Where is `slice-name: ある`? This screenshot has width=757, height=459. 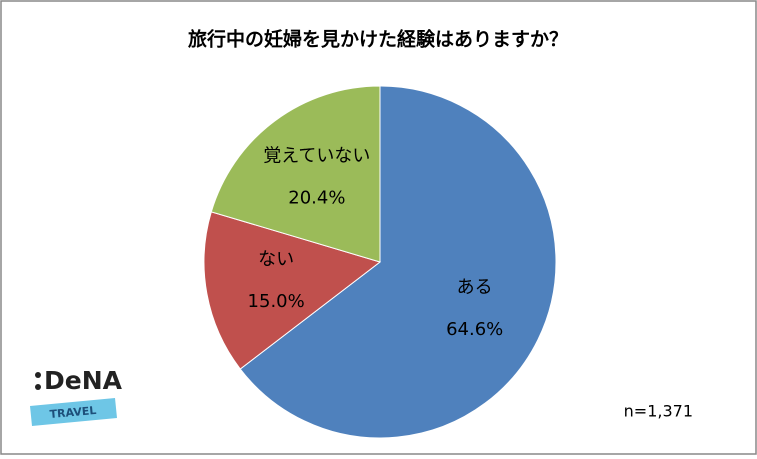
slice-name: ある is located at coordinates (475, 287).